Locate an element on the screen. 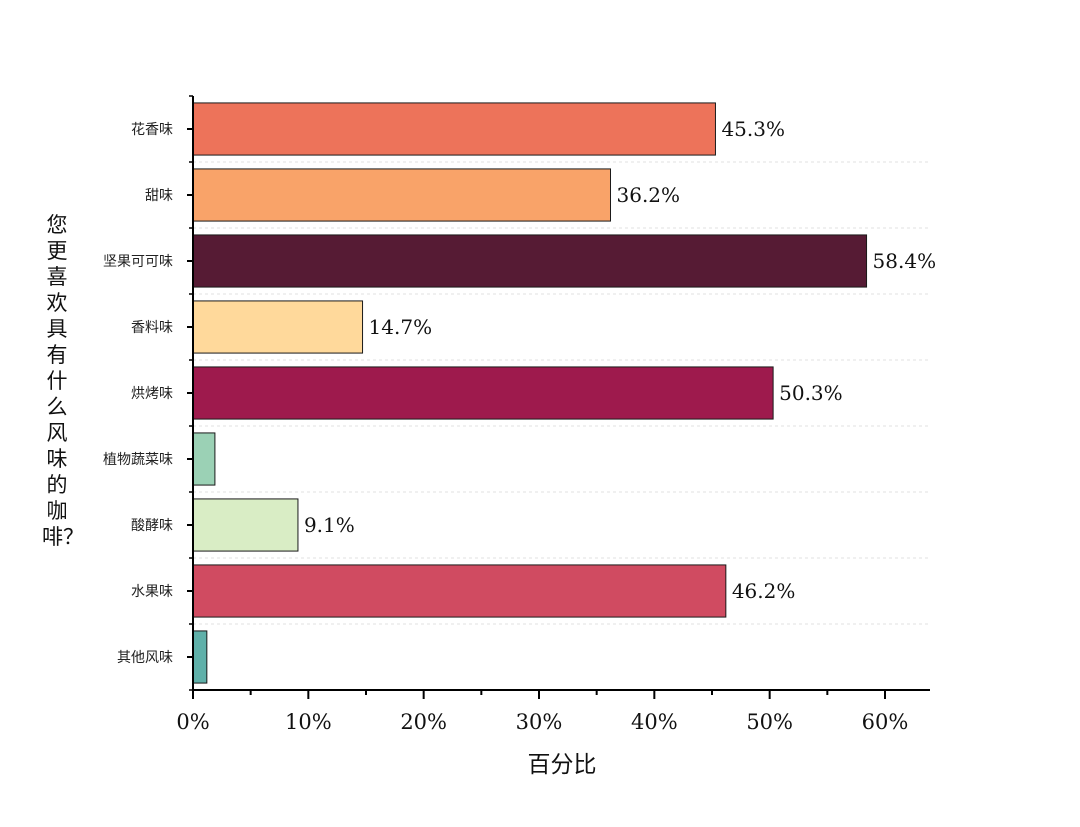 The image size is (1080, 827). category-label: 坚果可可味 is located at coordinates (138, 262).